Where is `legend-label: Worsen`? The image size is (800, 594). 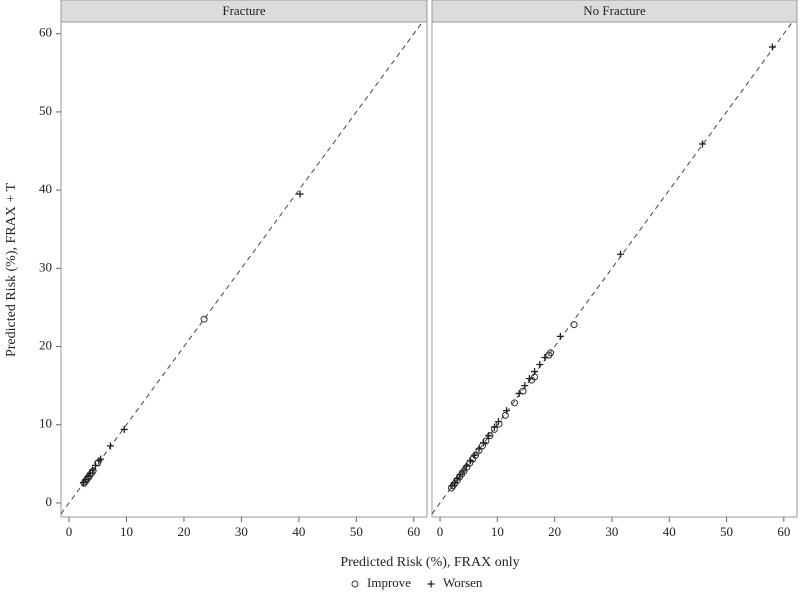
legend-label: Worsen is located at coordinates (463, 582).